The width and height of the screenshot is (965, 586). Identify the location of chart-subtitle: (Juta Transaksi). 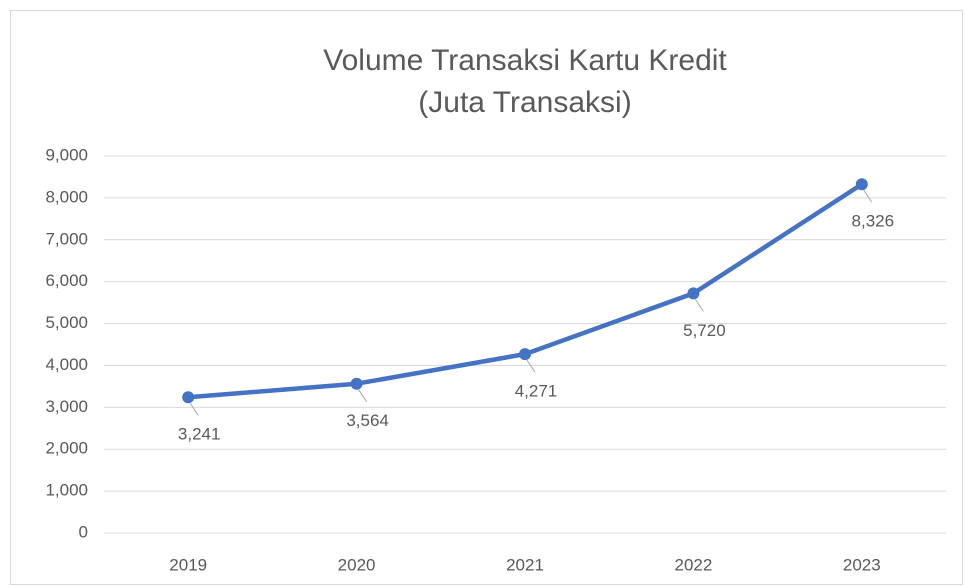
(524, 102).